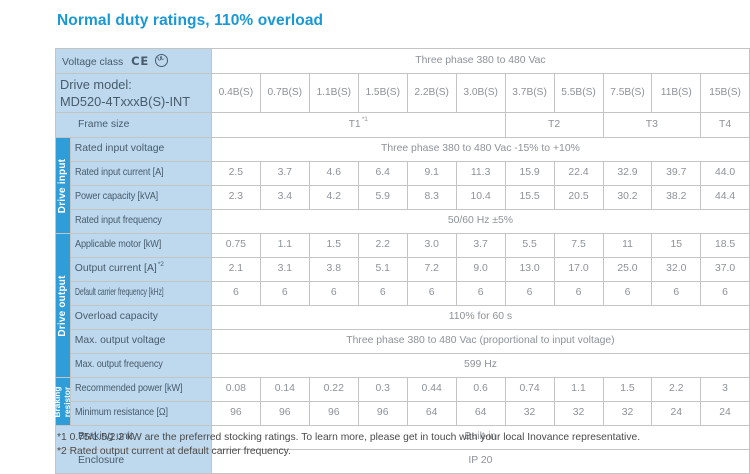 Image resolution: width=750 pixels, height=474 pixels. What do you see at coordinates (125, 101) in the screenshot?
I see `drive-model-line2: MD520-4TxxxB(S)-INT` at bounding box center [125, 101].